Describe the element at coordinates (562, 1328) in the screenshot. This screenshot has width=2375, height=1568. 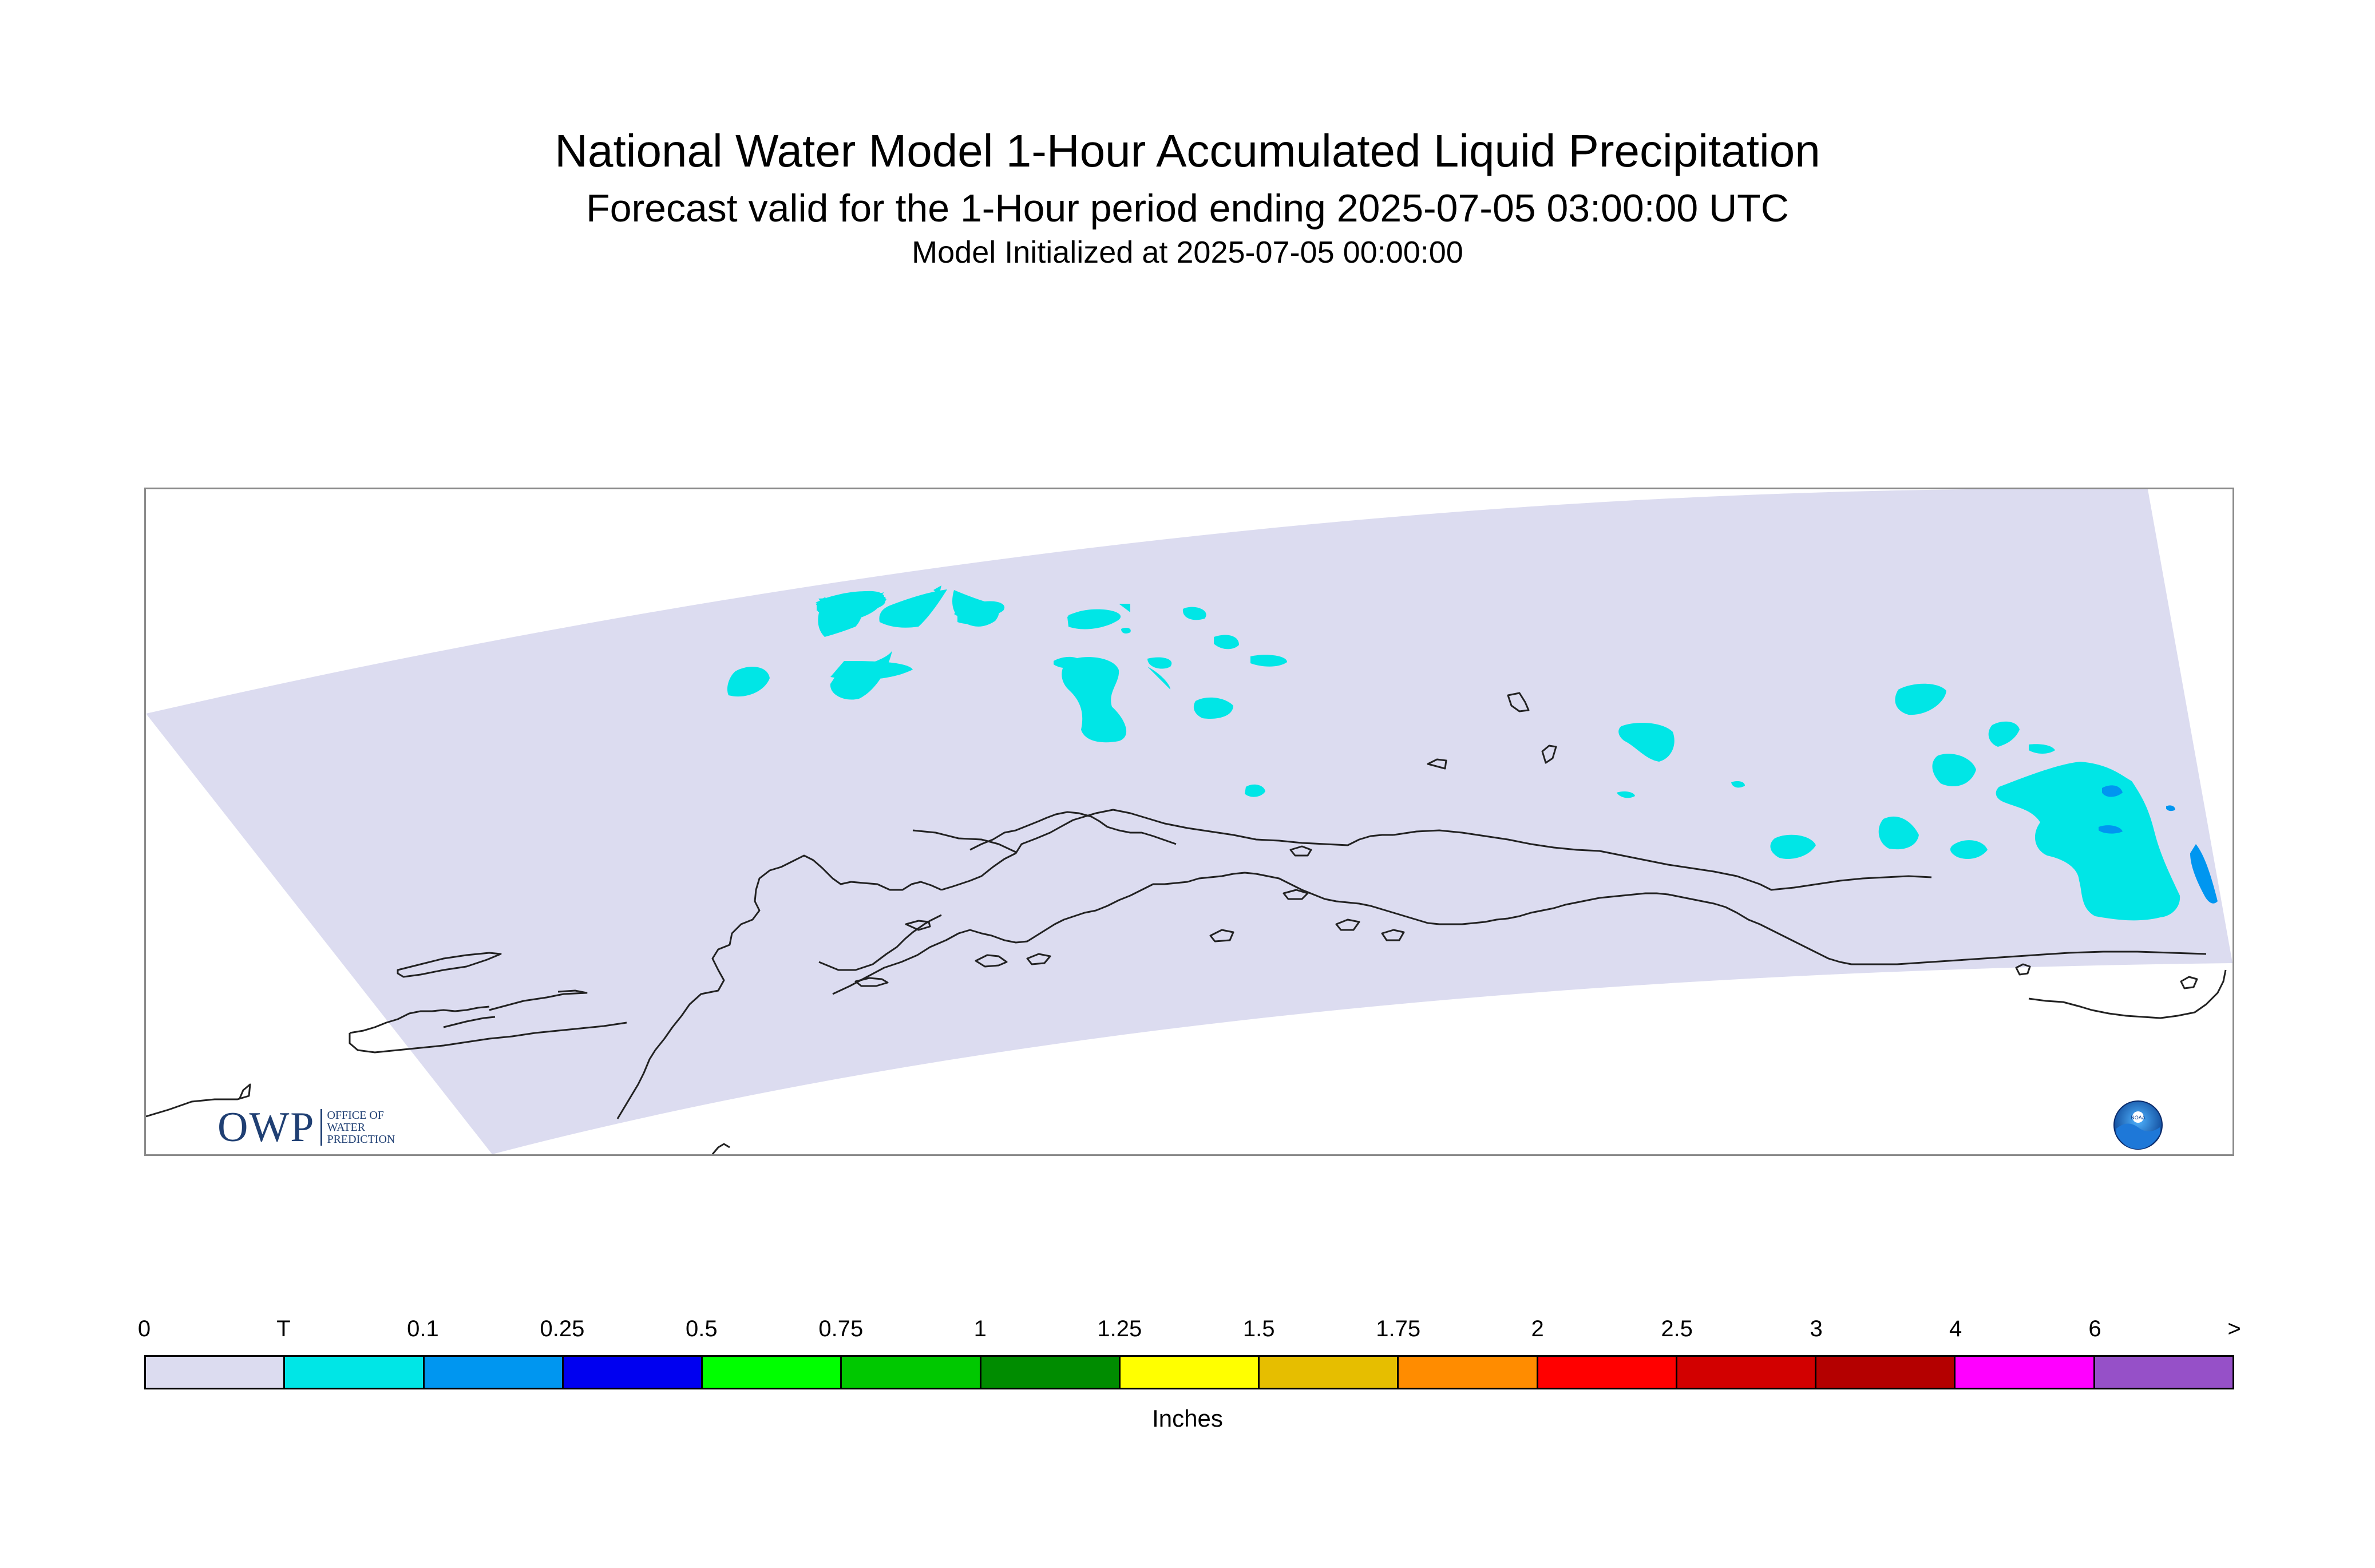
I see `colorbar-tick-label: 0.25` at that location.